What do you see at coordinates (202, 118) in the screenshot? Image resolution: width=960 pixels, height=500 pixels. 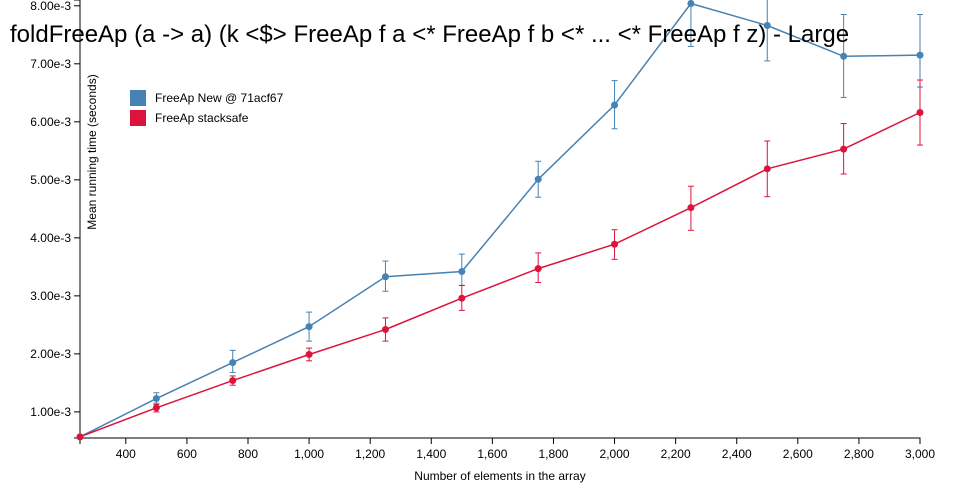 I see `legend-label: FreeAp stacksafe` at bounding box center [202, 118].